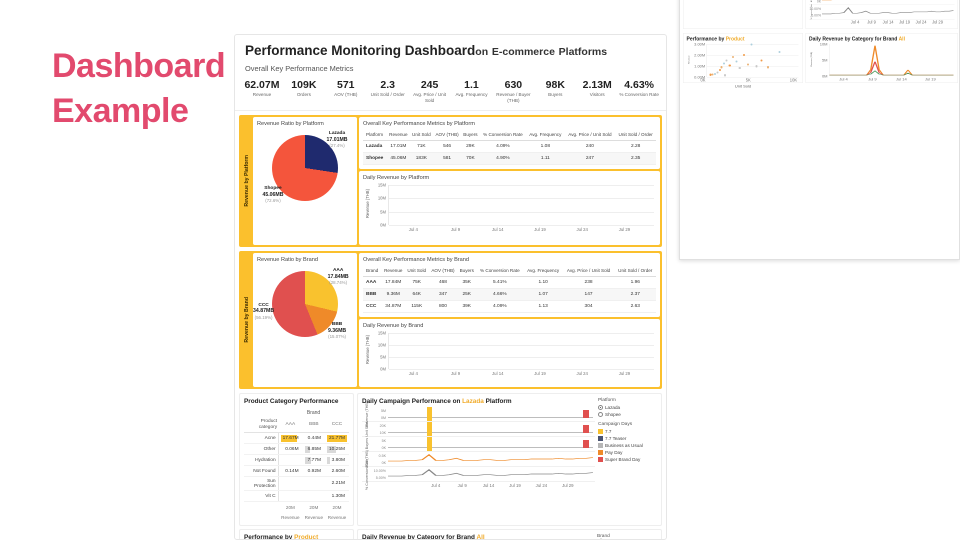 The height and width of the screenshot is (540, 960). Describe the element at coordinates (421, 159) in the screenshot. I see `table-cell: 183K` at that location.